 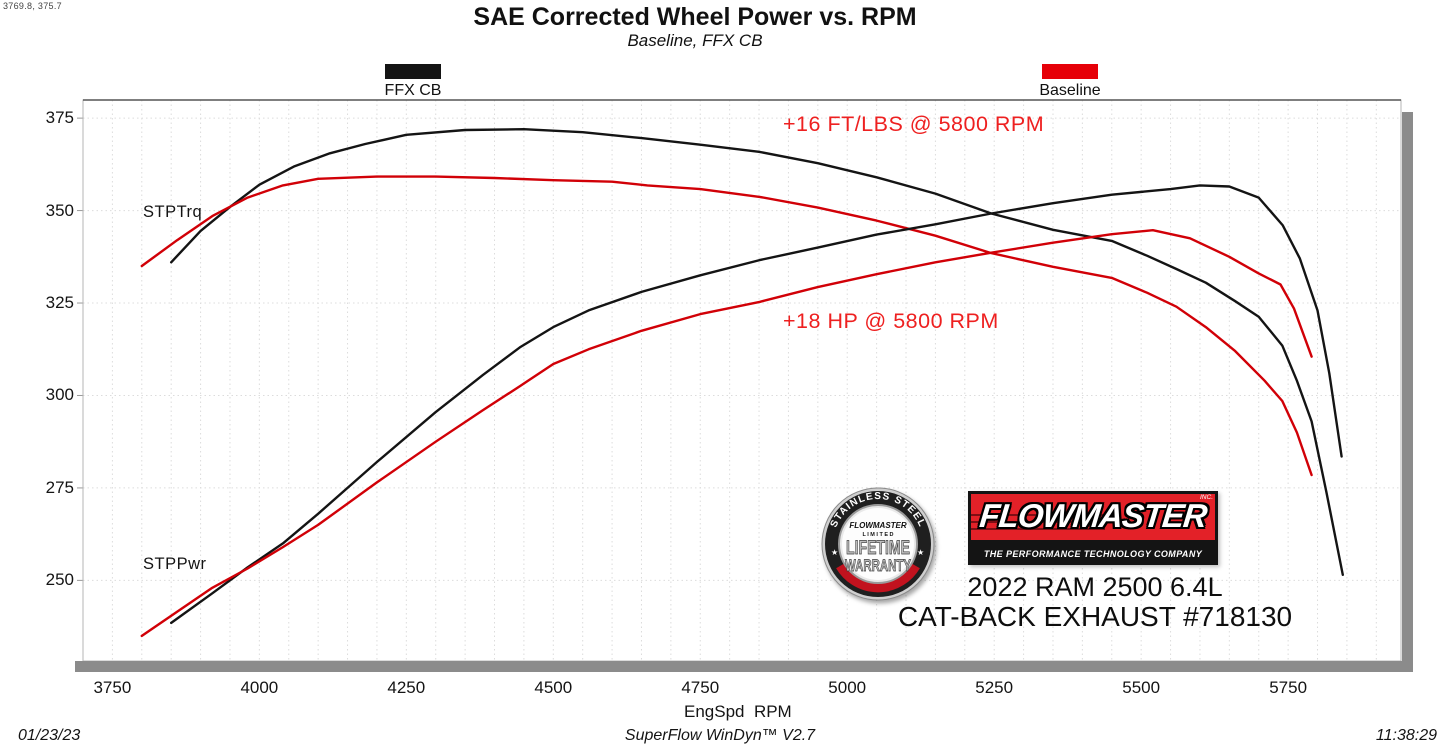 I want to click on legend-item-ffx-cb: FFX CB, so click(x=413, y=82).